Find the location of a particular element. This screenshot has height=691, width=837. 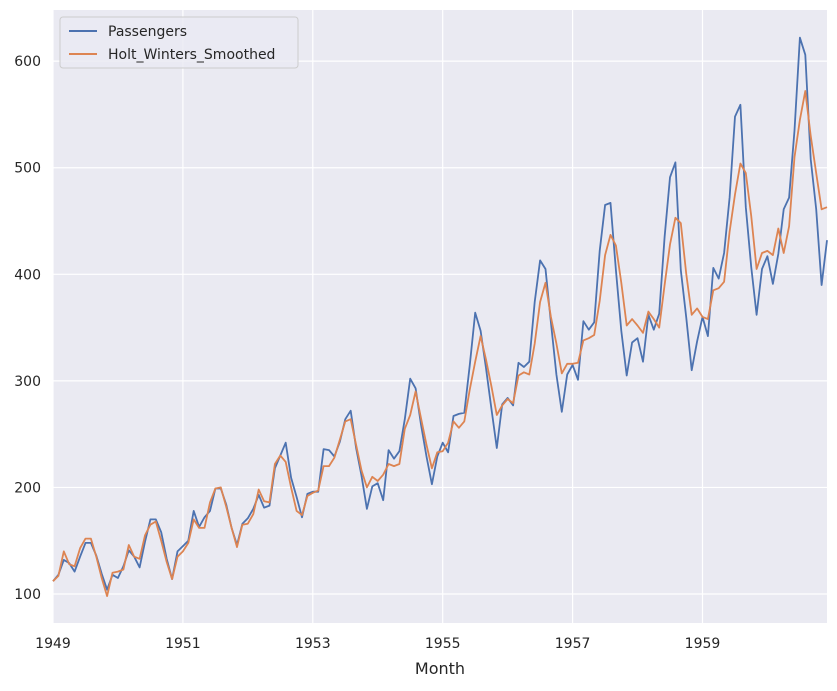

x-tick-label: 1951 is located at coordinates (183, 644).